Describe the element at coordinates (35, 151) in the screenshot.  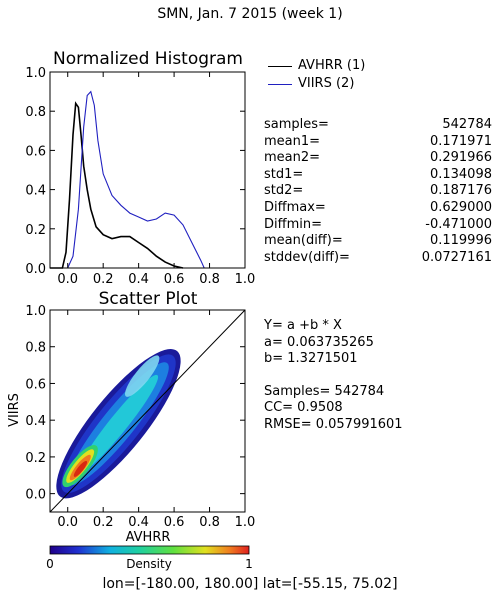
I see `histogram-y-tick-label: 0.6` at that location.